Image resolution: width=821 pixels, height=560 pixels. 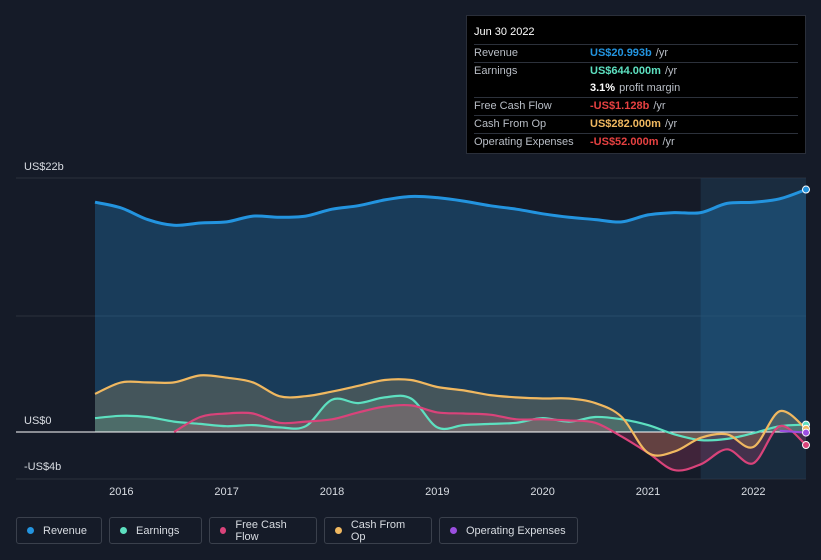 What do you see at coordinates (806, 189) in the screenshot?
I see `revenue-endpoint` at bounding box center [806, 189].